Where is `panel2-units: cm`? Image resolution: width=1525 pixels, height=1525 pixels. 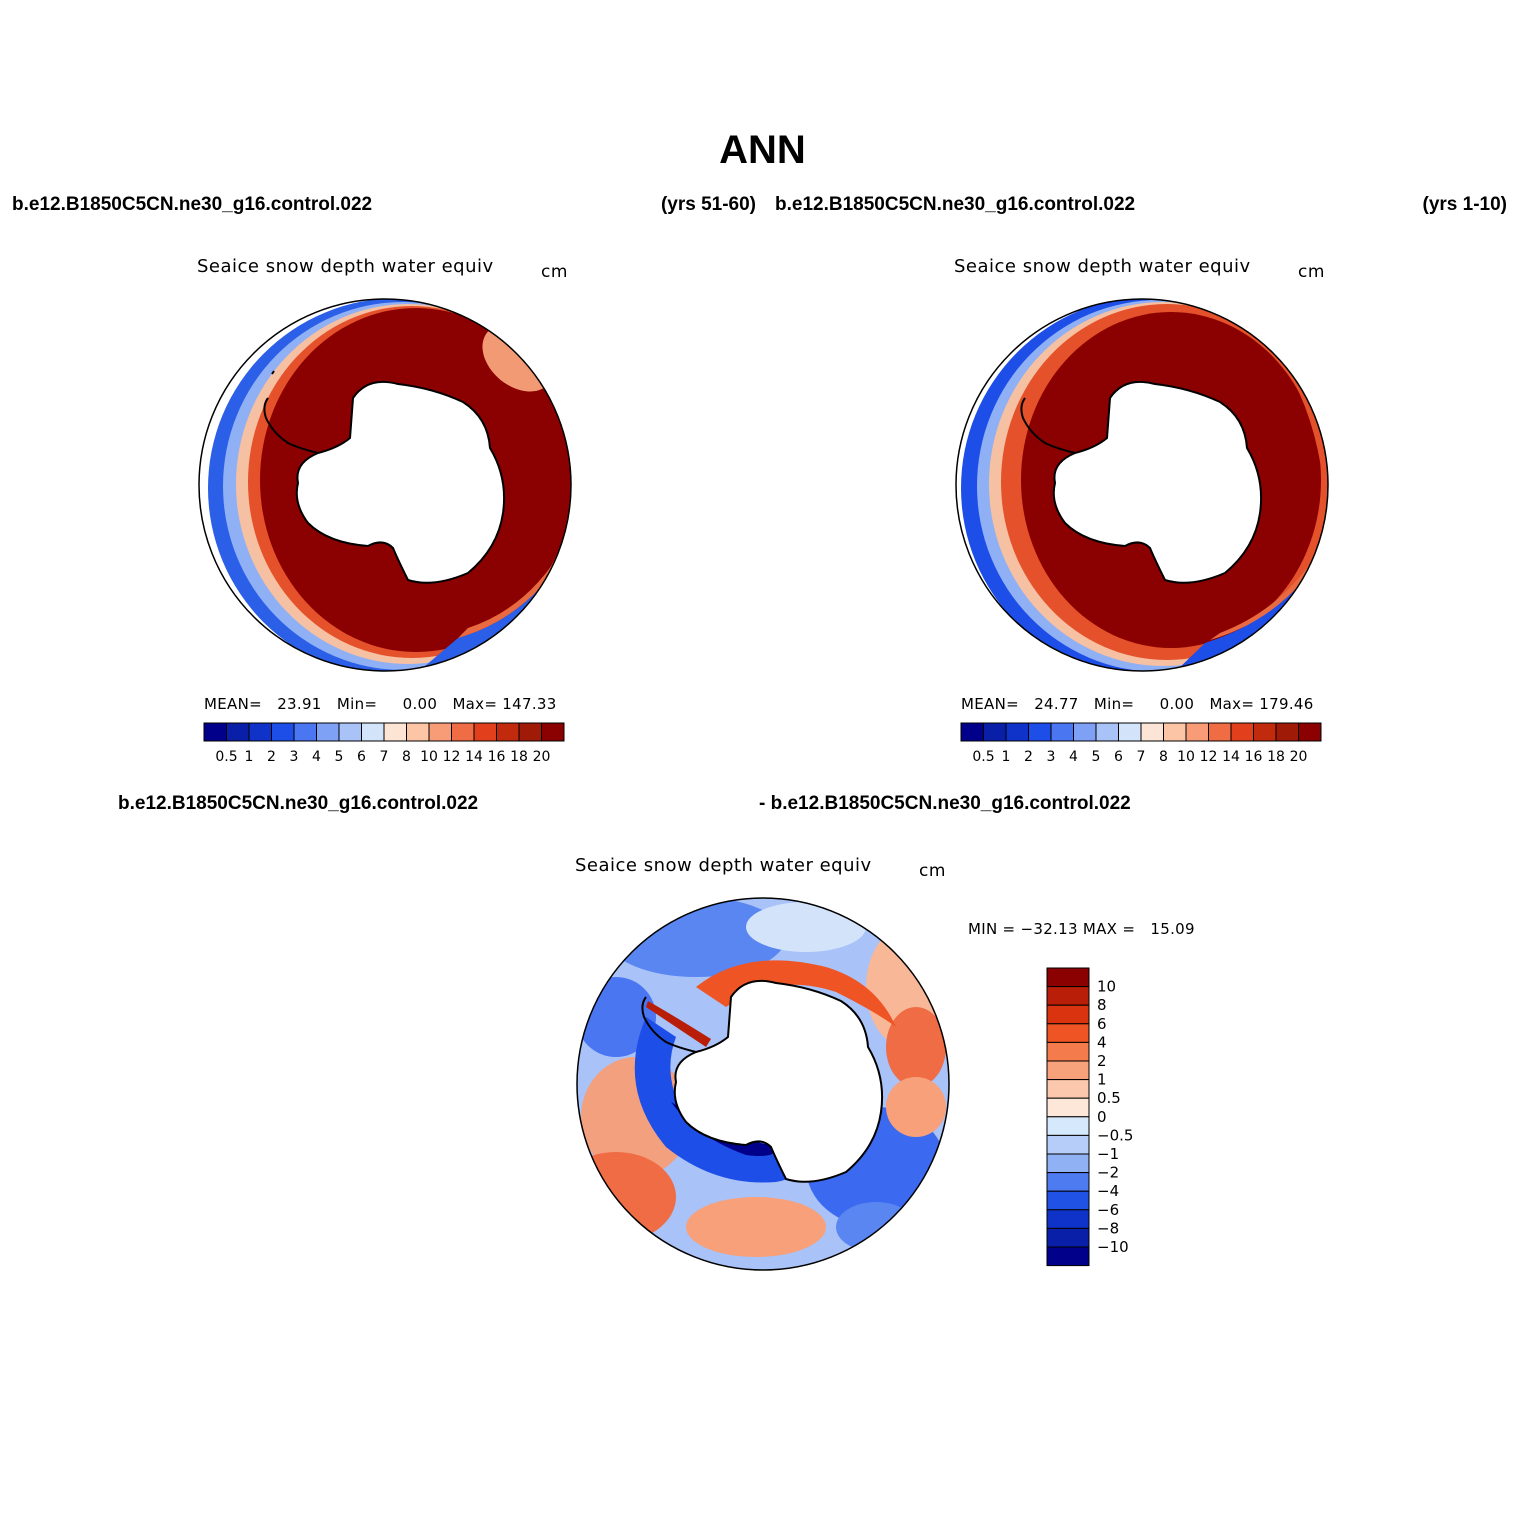 panel2-units: cm is located at coordinates (1311, 272).